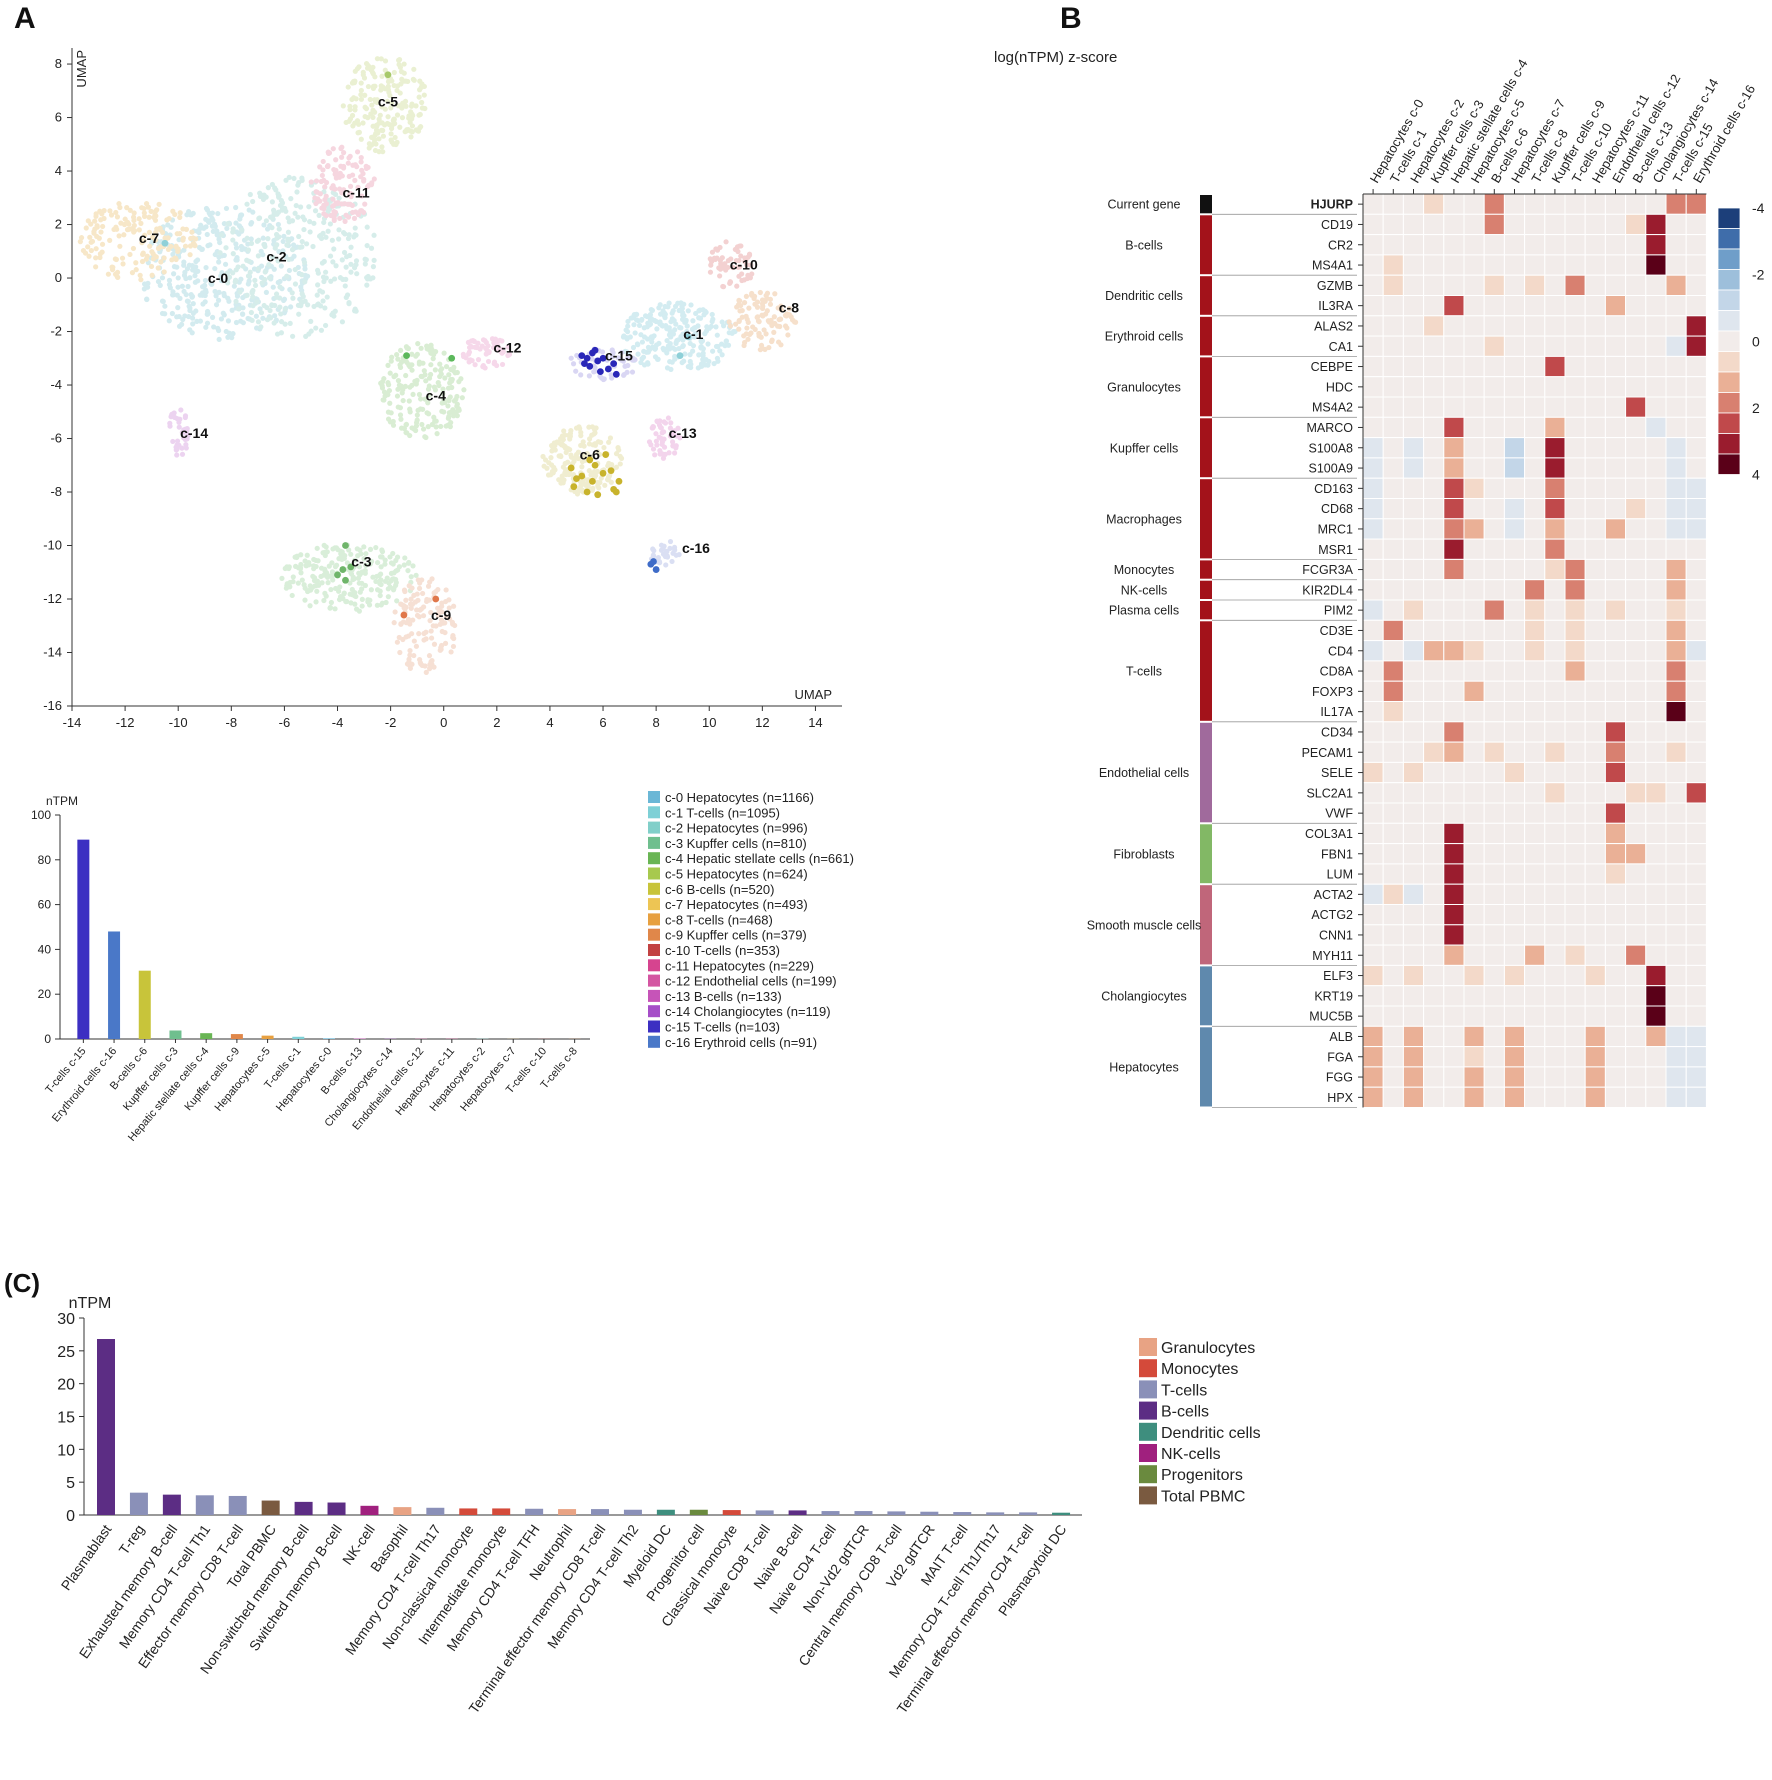 This screenshot has width=1772, height=1780. I want to click on umap-cluster-label: c-9, so click(441, 615).